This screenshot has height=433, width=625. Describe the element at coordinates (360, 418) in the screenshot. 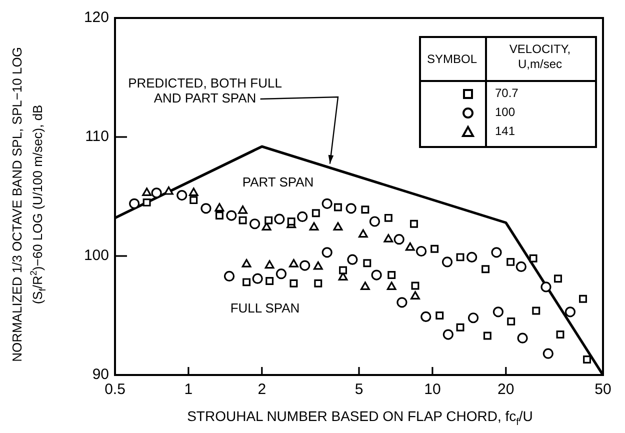

I see `x-axis-title: STROUHAL NUMBER BASED ON FLAP CHORD, fc$_{f}$/U` at that location.